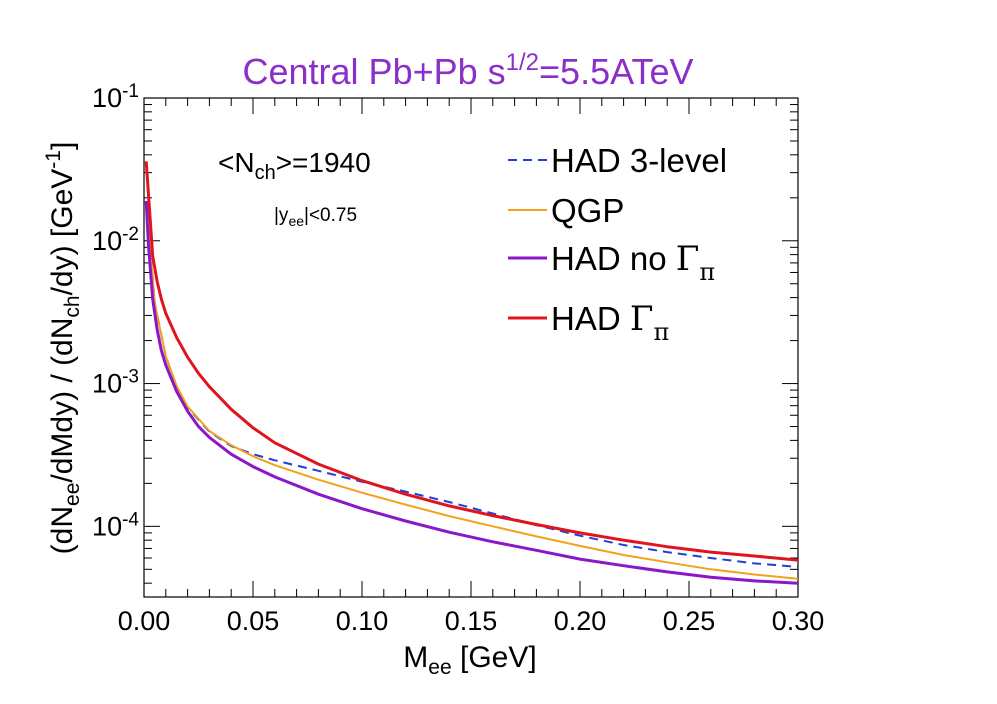 The height and width of the screenshot is (704, 997). Describe the element at coordinates (315, 217) in the screenshot. I see `annotation-rapidity: |yee|<0.75` at that location.